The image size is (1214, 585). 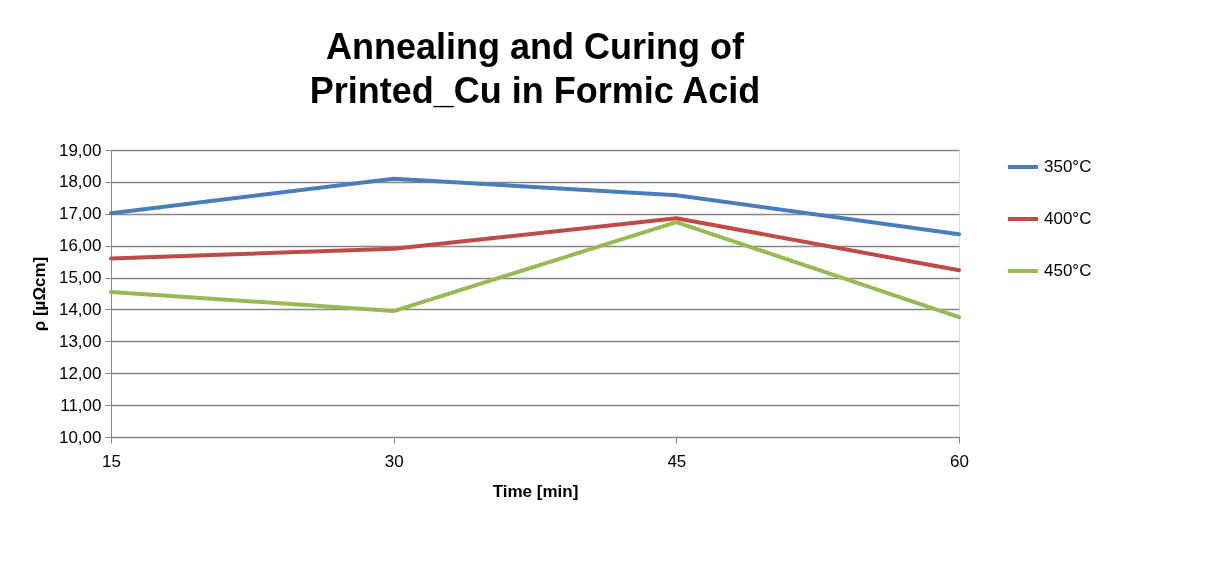 What do you see at coordinates (80, 341) in the screenshot?
I see `y-tick-label: 13,00` at bounding box center [80, 341].